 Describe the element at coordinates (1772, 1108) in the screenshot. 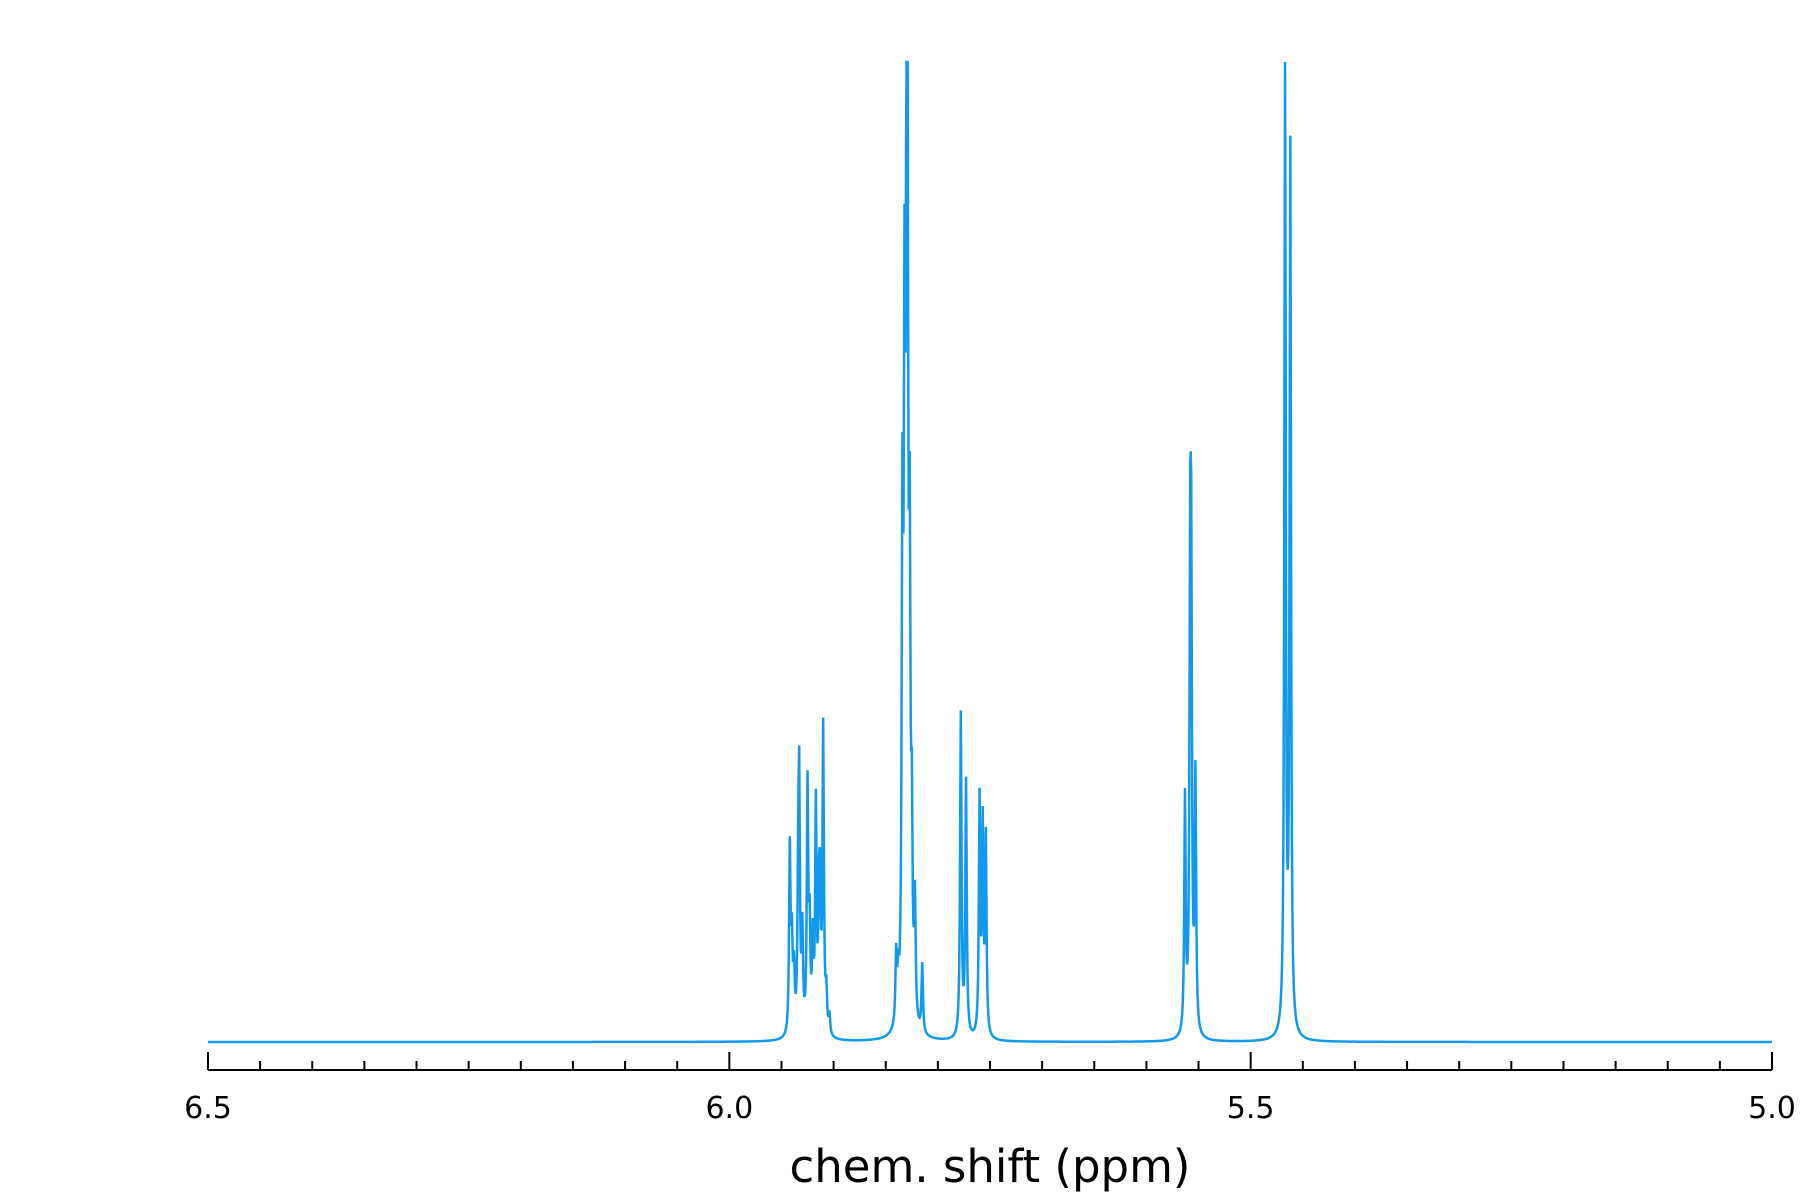

I see `x-tick-label: 5.0` at that location.